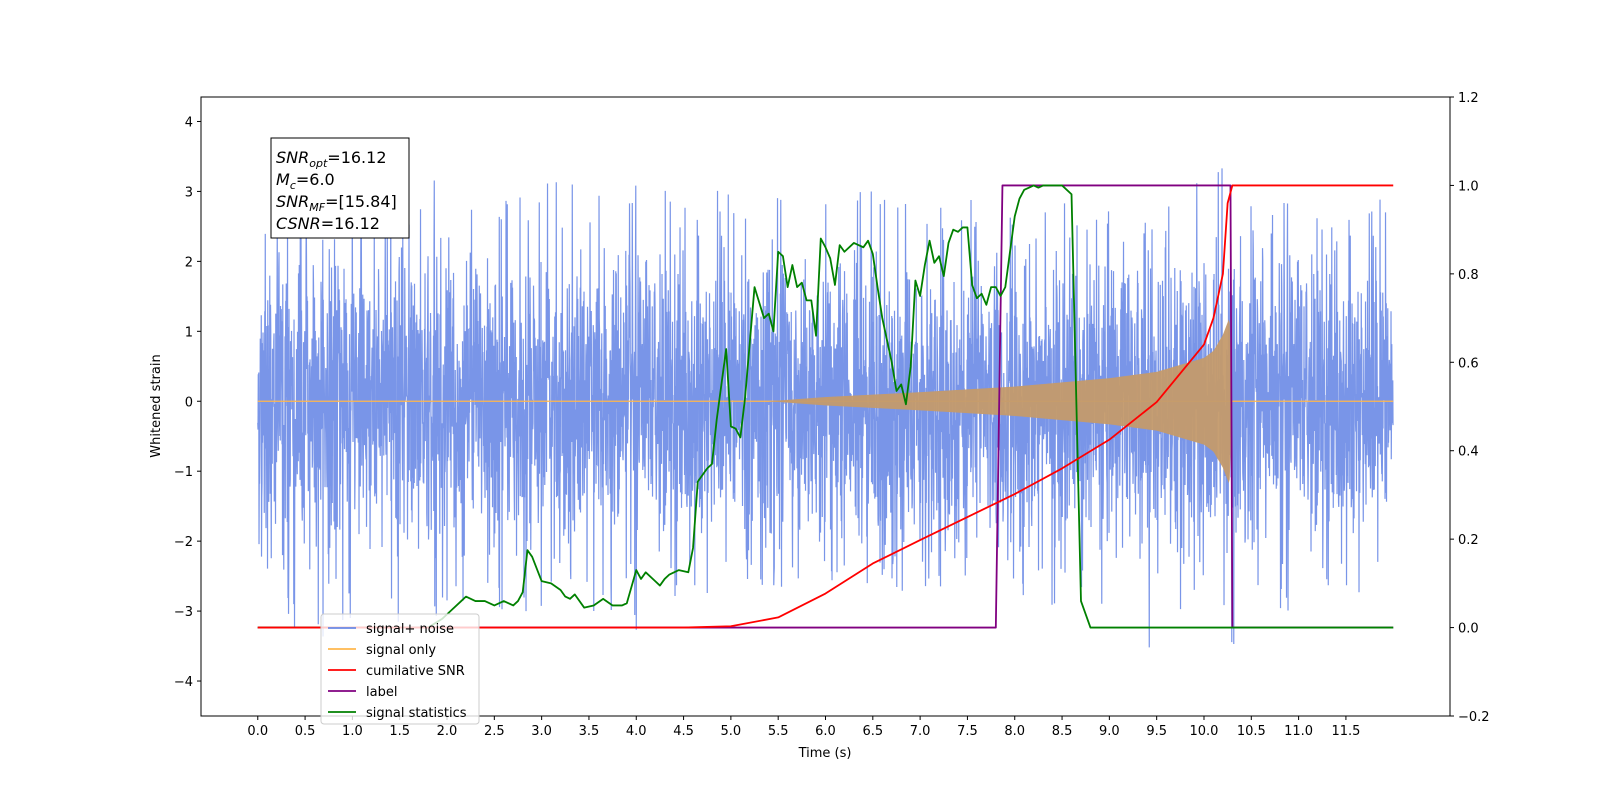 This screenshot has height=800, width=1600. What do you see at coordinates (293, 185) in the screenshot?
I see `annotation-subscript: c` at bounding box center [293, 185].